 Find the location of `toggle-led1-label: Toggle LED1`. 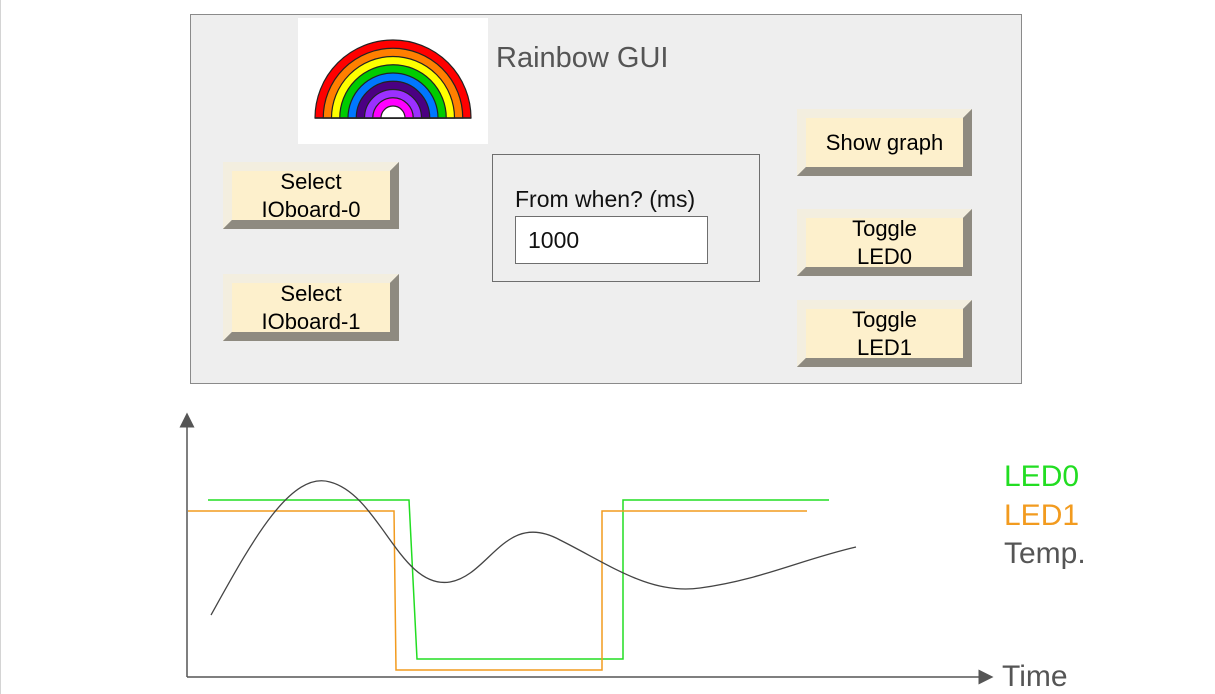

toggle-led1-label: Toggle LED1 is located at coordinates (884, 333).